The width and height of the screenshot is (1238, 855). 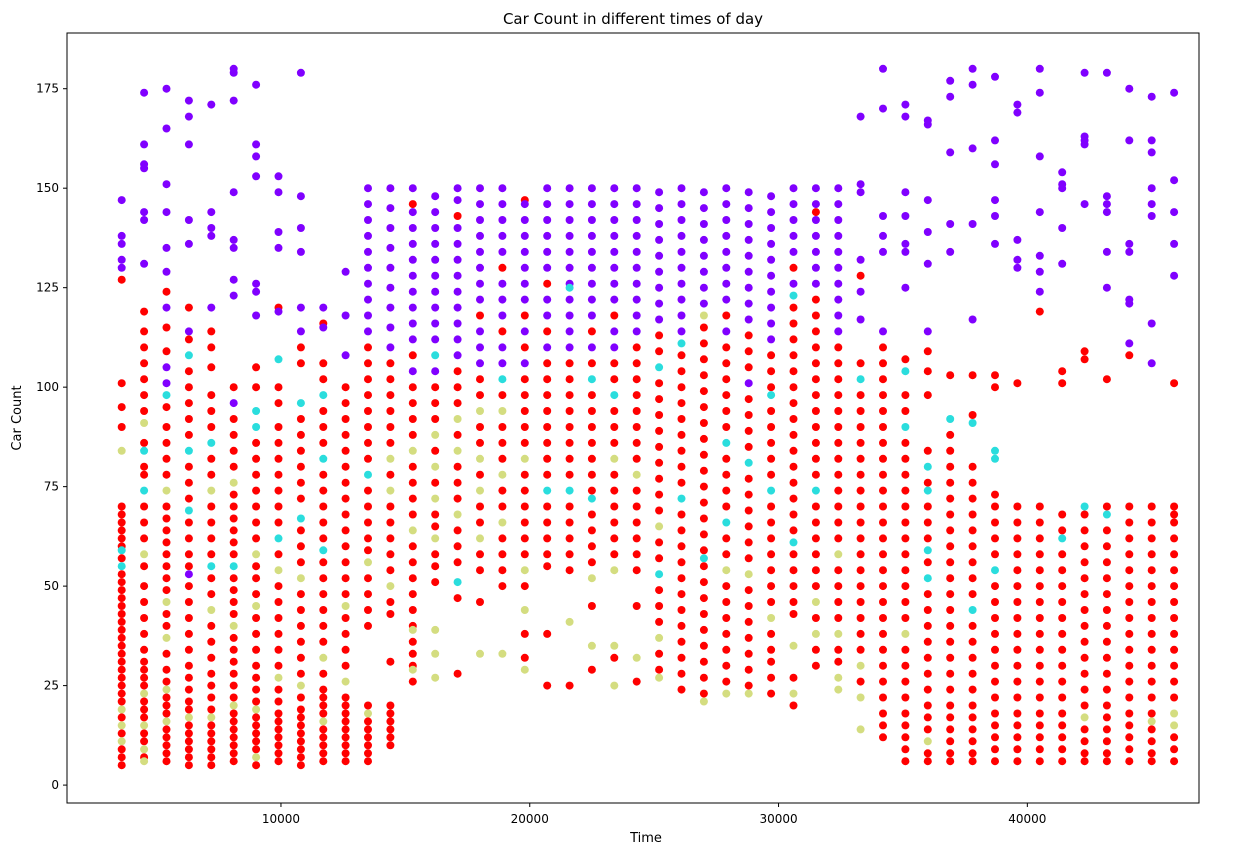 What do you see at coordinates (47, 89) in the screenshot?
I see `y-tick-label: 175` at bounding box center [47, 89].